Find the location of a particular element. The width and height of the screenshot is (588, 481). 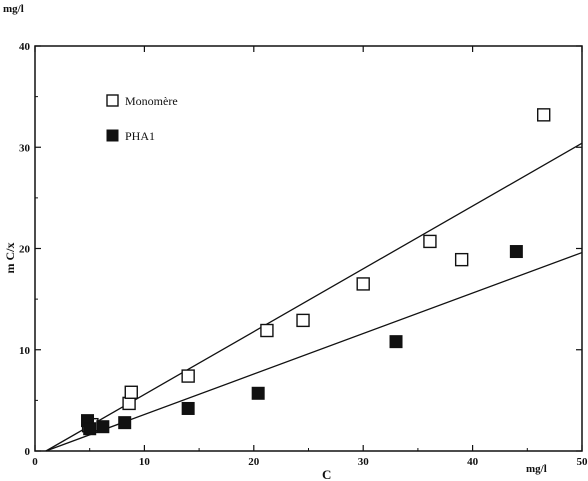

y-tick-label: 10 is located at coordinates (25, 351).